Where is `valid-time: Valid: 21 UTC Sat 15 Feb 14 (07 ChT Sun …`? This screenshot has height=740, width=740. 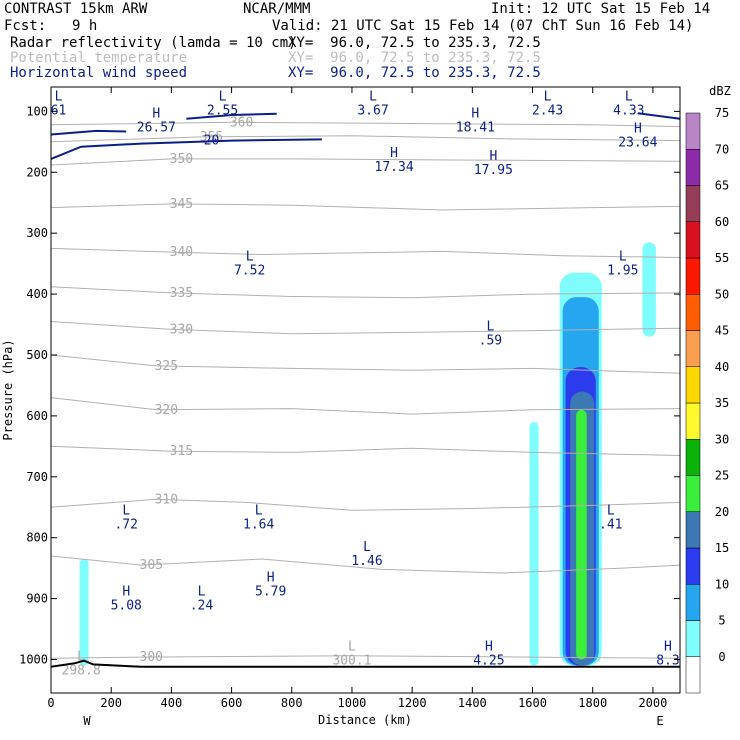 valid-time: Valid: 21 UTC Sat 15 Feb 14 (07 ChT Sun … is located at coordinates (483, 26).